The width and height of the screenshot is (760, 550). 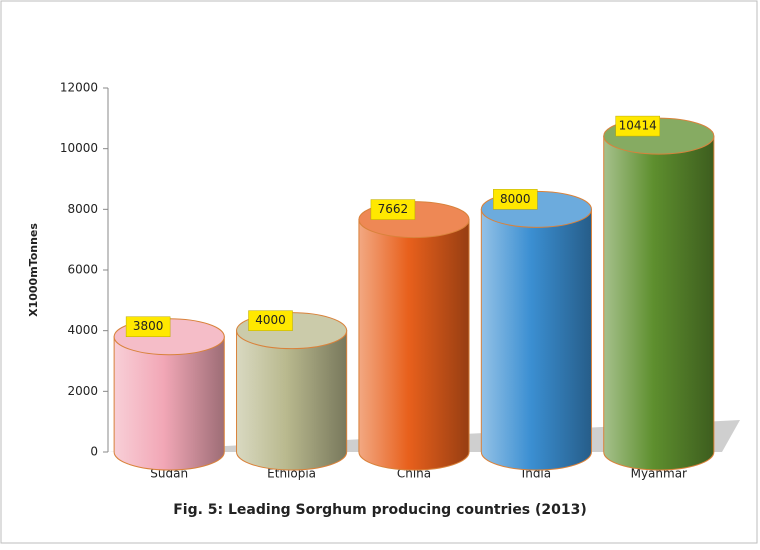 What do you see at coordinates (94, 452) in the screenshot?
I see `y-tick-label: 0` at bounding box center [94, 452].